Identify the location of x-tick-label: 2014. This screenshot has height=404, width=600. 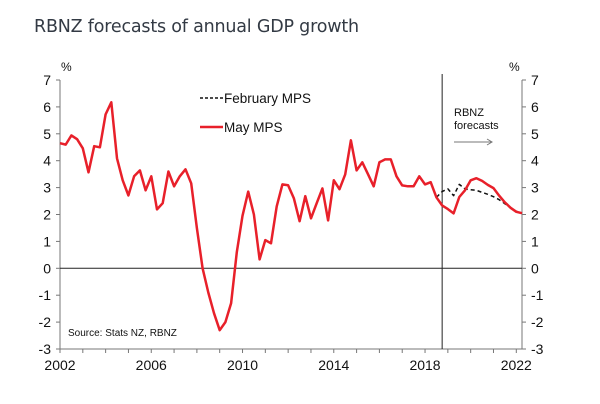
(333, 365).